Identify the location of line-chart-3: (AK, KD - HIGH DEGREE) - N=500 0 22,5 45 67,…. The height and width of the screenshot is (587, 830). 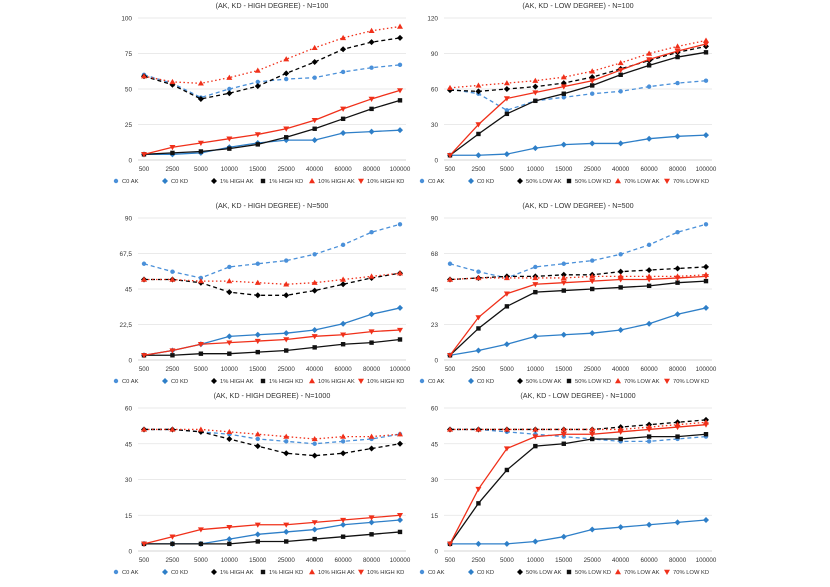
(262, 293).